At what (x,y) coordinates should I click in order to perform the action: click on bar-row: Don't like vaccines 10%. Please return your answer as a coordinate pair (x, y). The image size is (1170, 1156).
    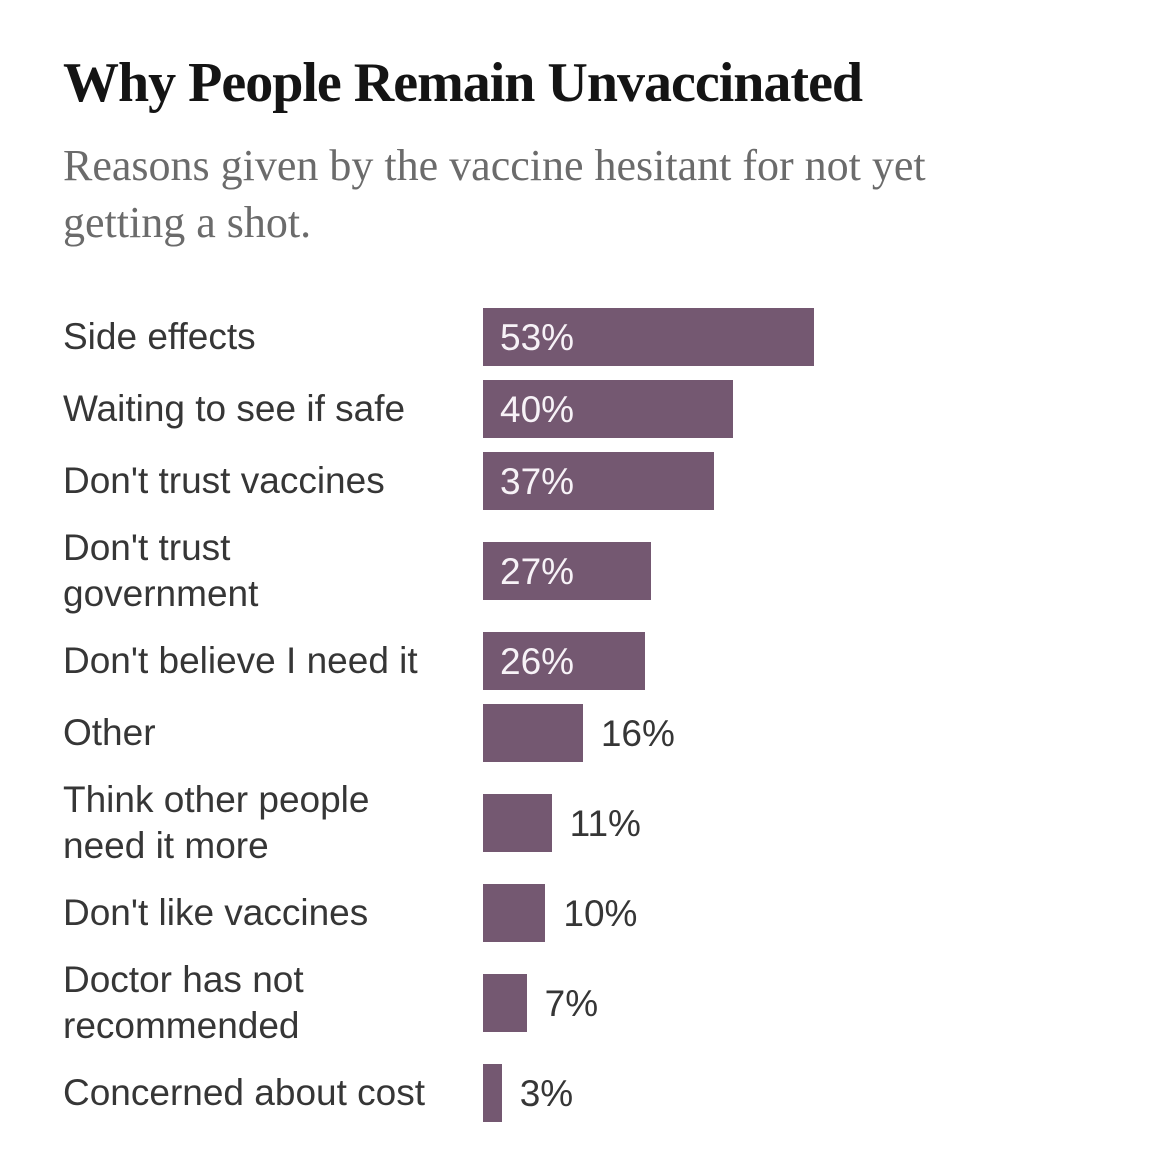
    Looking at the image, I should click on (585, 913).